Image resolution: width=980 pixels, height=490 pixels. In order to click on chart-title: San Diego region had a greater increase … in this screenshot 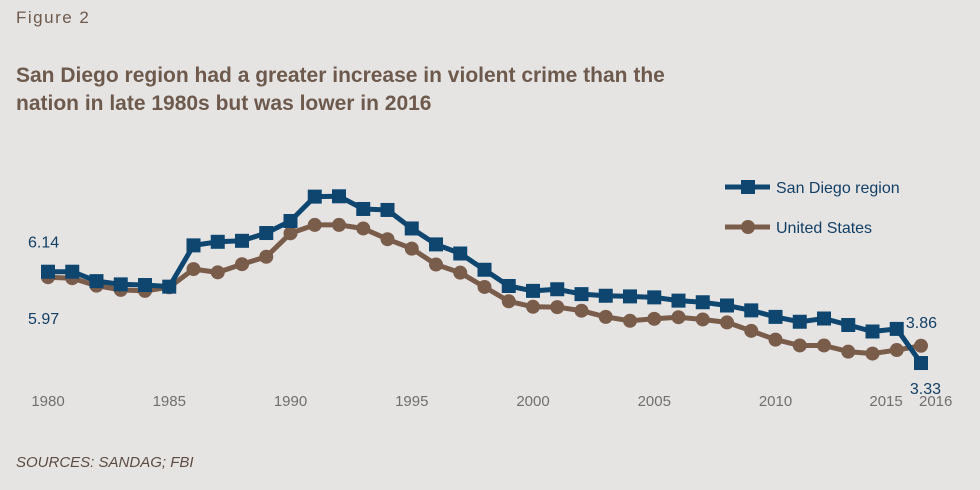, I will do `click(340, 89)`.